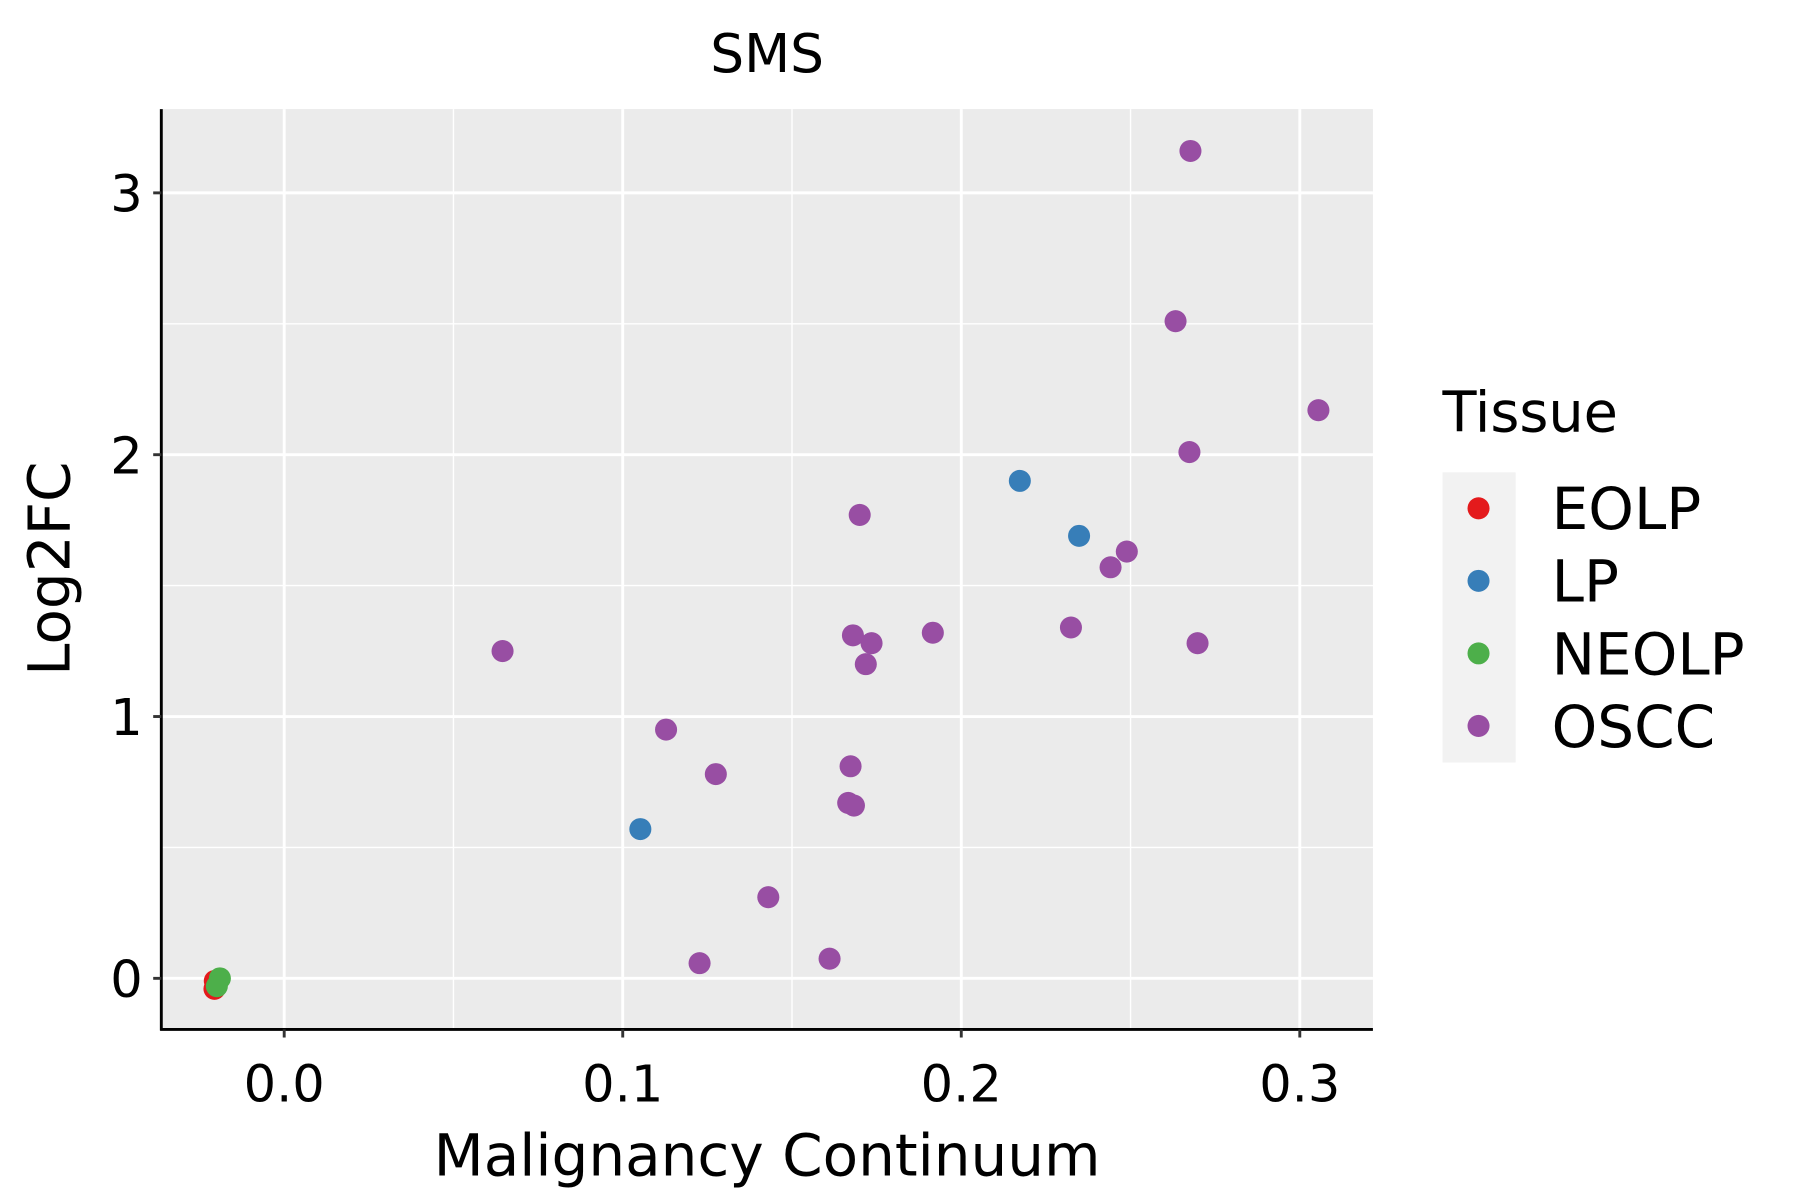 The height and width of the screenshot is (1200, 1800). Describe the element at coordinates (50, 568) in the screenshot. I see `y-axis-label: Log2FC` at that location.